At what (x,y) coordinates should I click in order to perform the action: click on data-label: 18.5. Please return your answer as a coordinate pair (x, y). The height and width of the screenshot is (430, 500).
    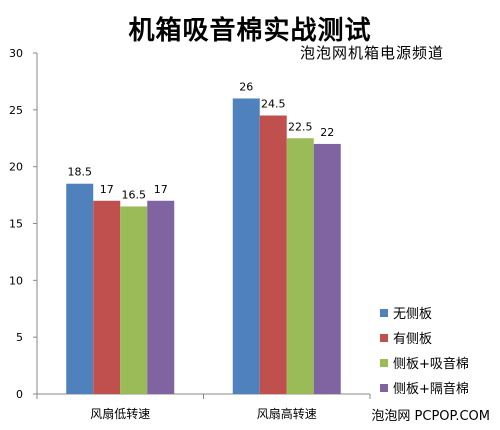
    Looking at the image, I should click on (80, 172).